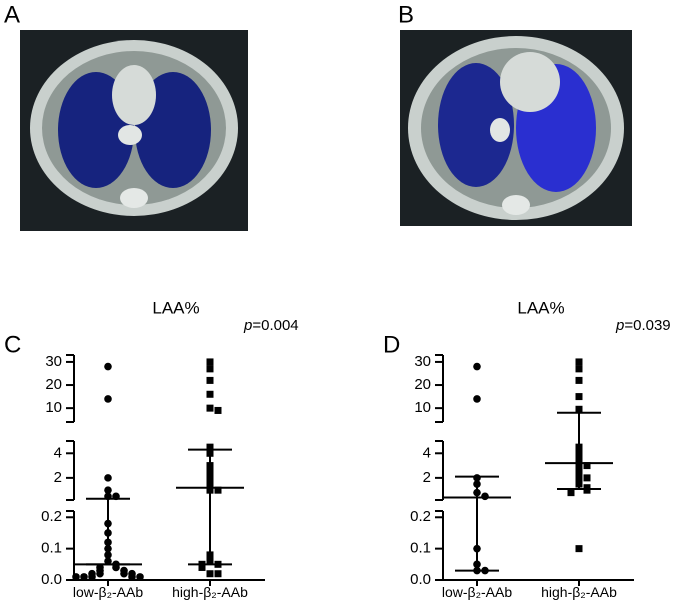 This screenshot has height=606, width=697. Describe the element at coordinates (134, 130) in the screenshot. I see `ct-image-a` at that location.